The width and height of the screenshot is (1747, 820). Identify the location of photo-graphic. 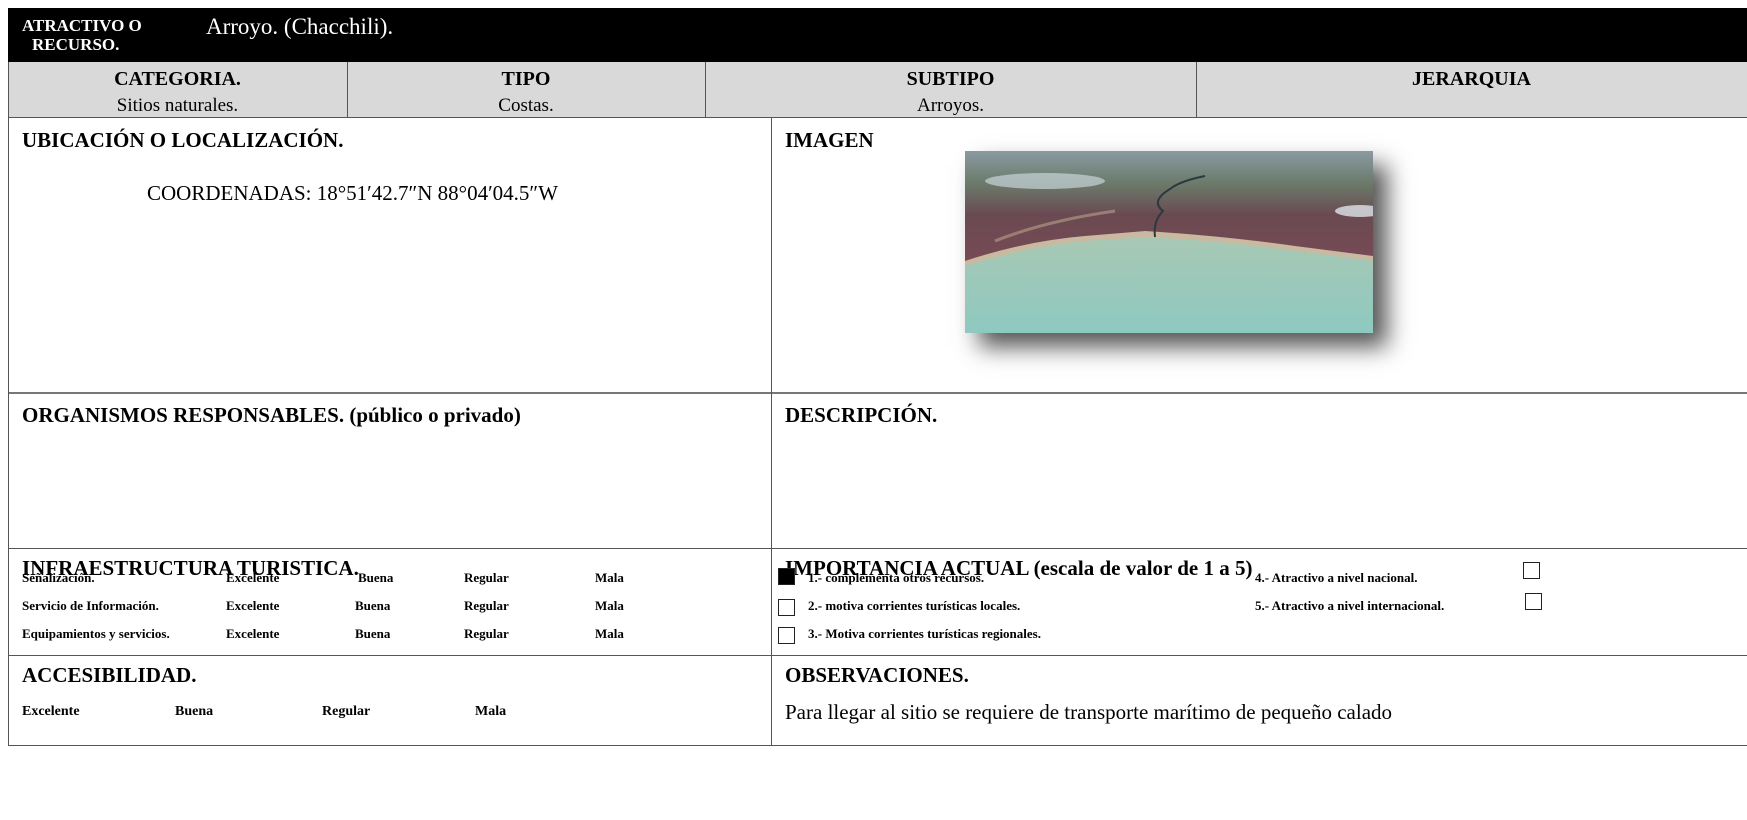
(1175, 242).